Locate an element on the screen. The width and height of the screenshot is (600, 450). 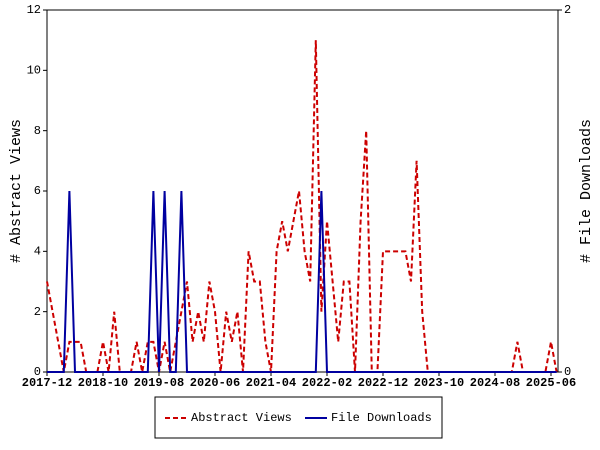
x-tick-label: 2019-08 is located at coordinates (159, 383).